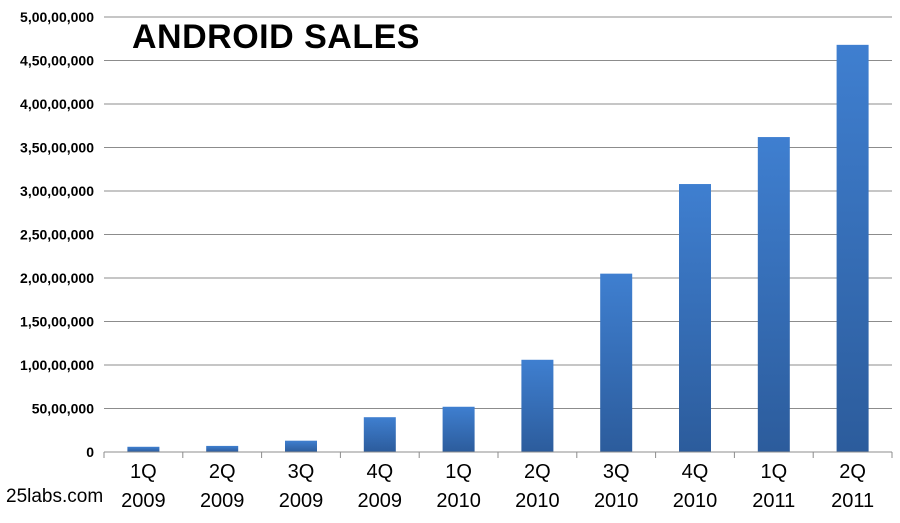 The width and height of the screenshot is (900, 523). I want to click on x-tick-label: 3Q 2009, so click(301, 486).